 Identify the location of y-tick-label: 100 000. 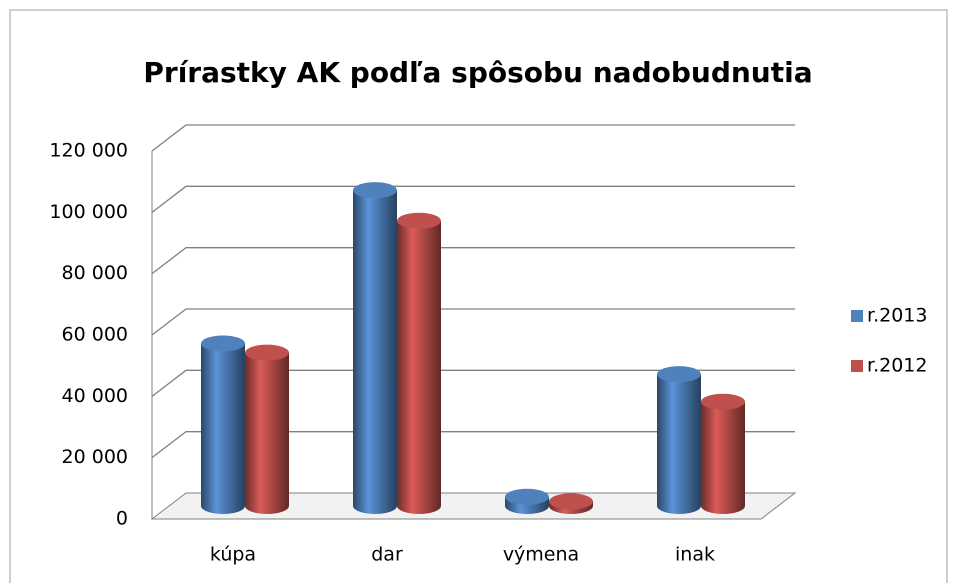
(88, 212).